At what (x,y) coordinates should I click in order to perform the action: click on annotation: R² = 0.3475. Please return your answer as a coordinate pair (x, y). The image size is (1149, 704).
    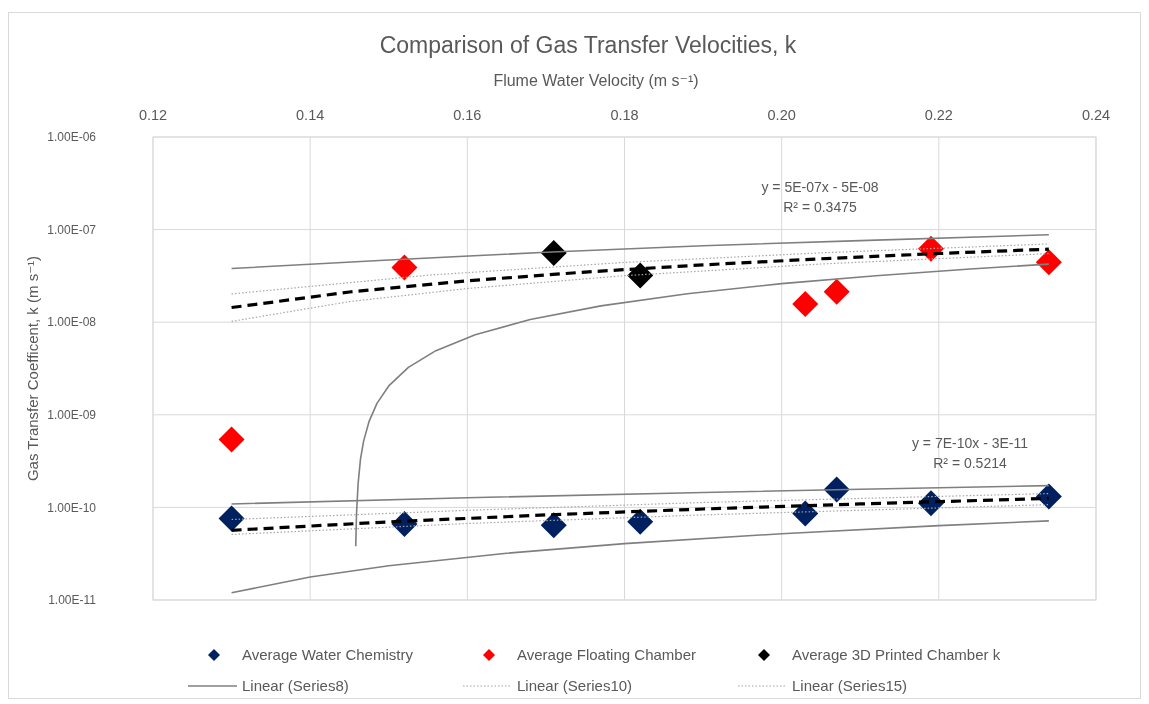
    Looking at the image, I should click on (820, 206).